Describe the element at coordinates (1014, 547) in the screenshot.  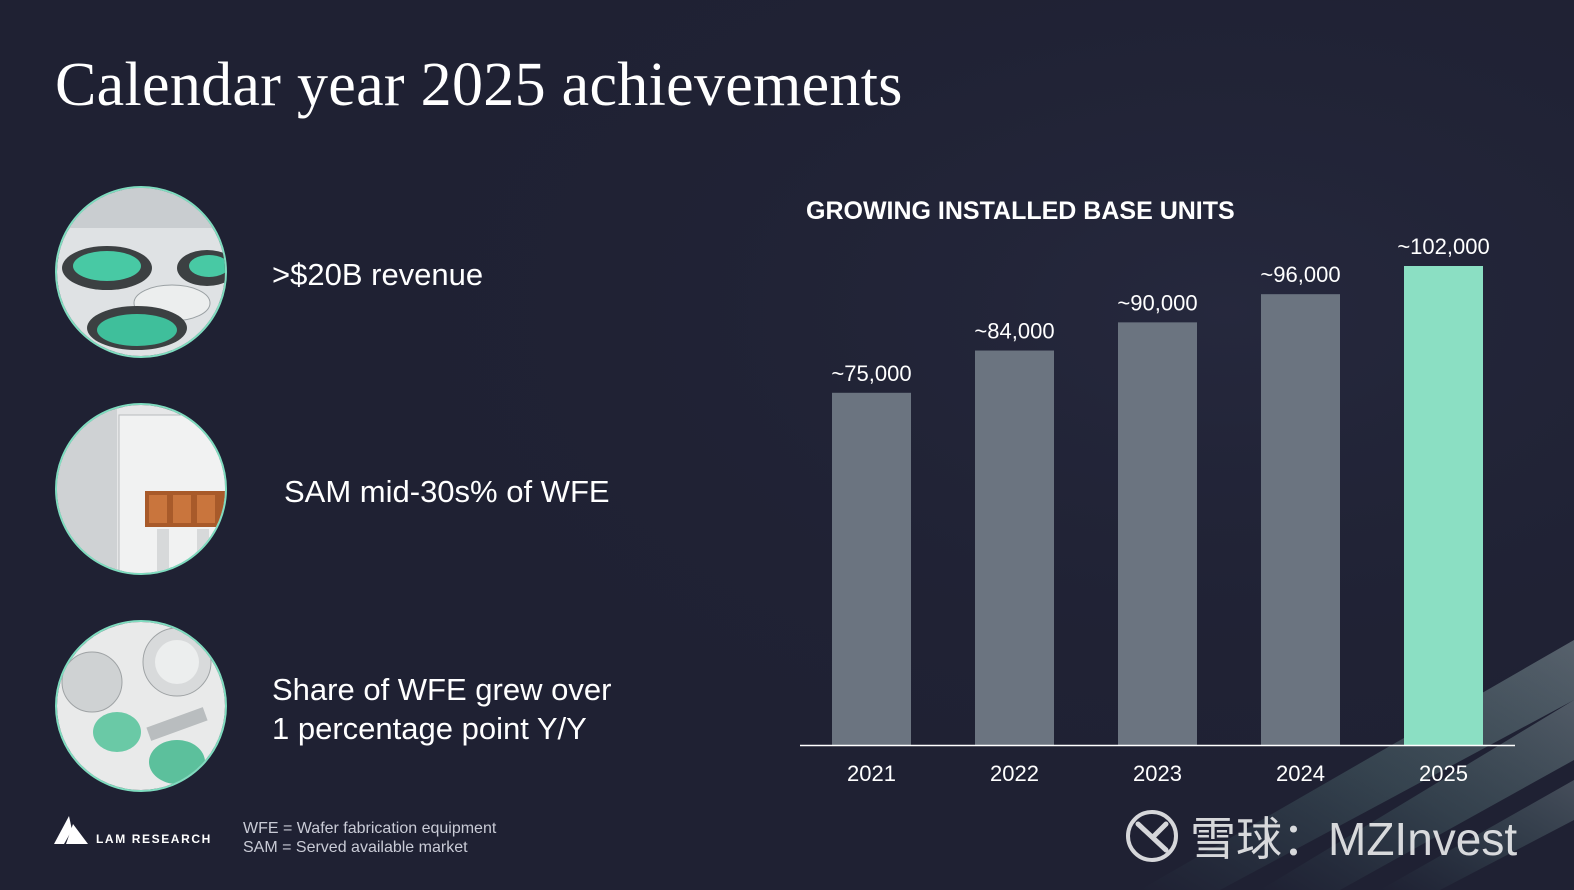
I see `bar-2022` at that location.